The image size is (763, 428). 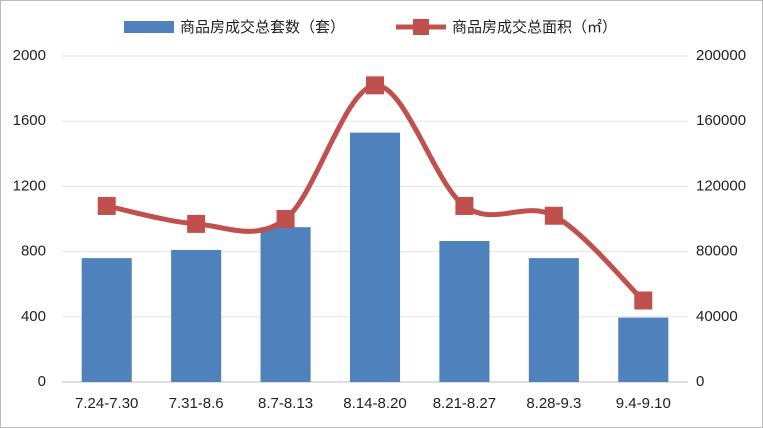 What do you see at coordinates (717, 316) in the screenshot?
I see `y2-tick-label: 40000` at bounding box center [717, 316].